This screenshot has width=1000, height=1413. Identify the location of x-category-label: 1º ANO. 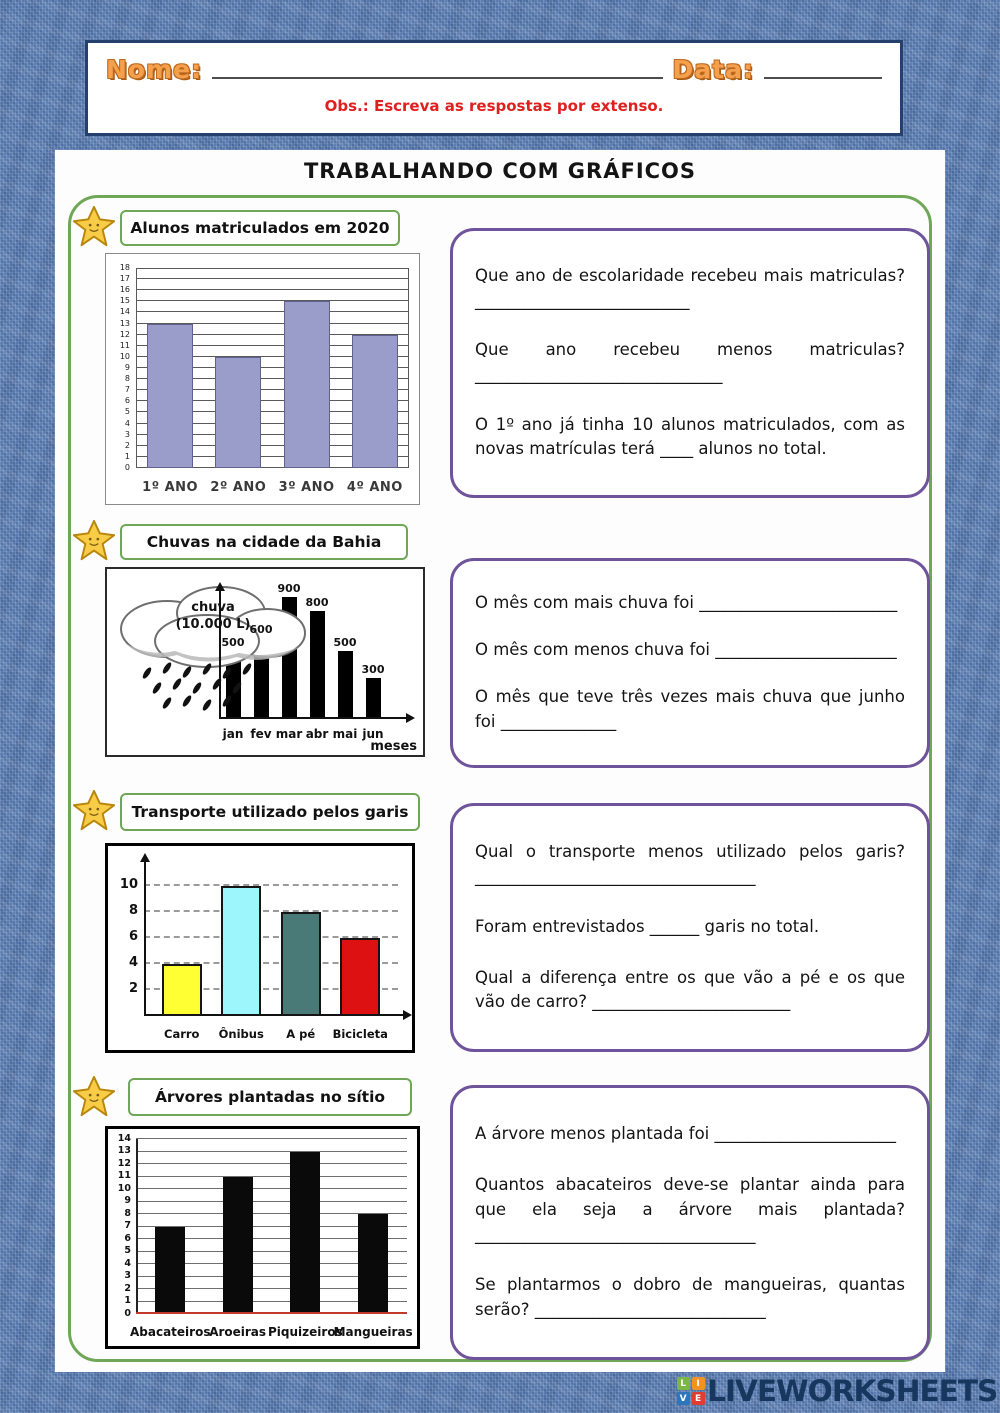
(170, 487).